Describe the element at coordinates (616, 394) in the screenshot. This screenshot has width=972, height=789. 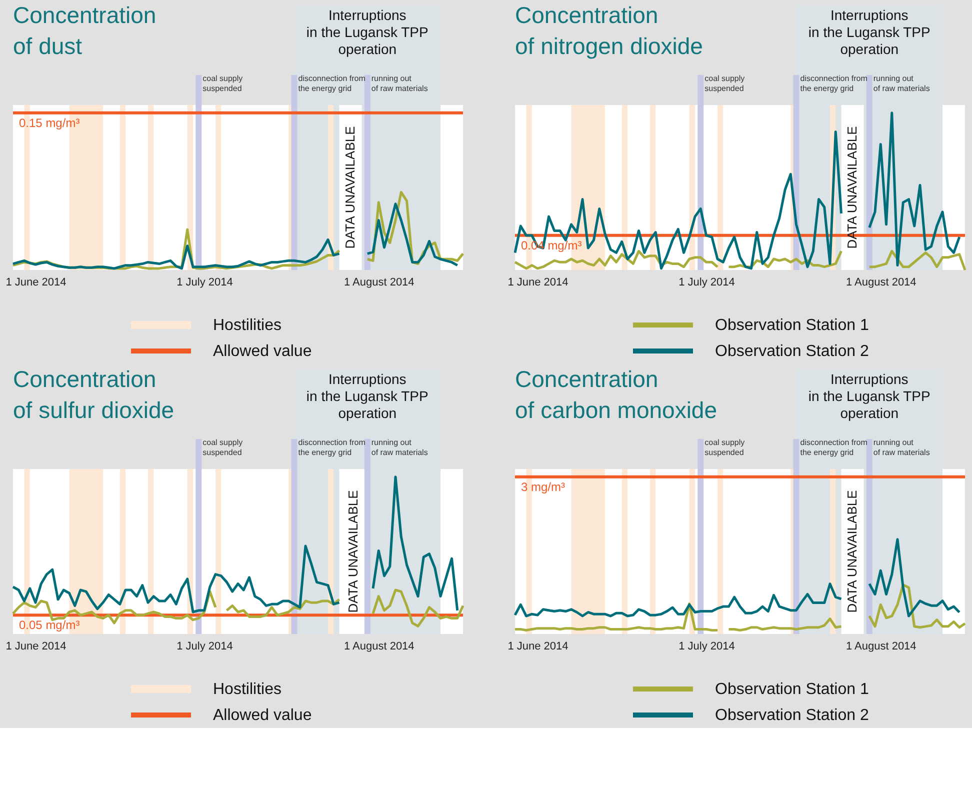
I see `chart-title: Concentration of carbon monoxide` at that location.